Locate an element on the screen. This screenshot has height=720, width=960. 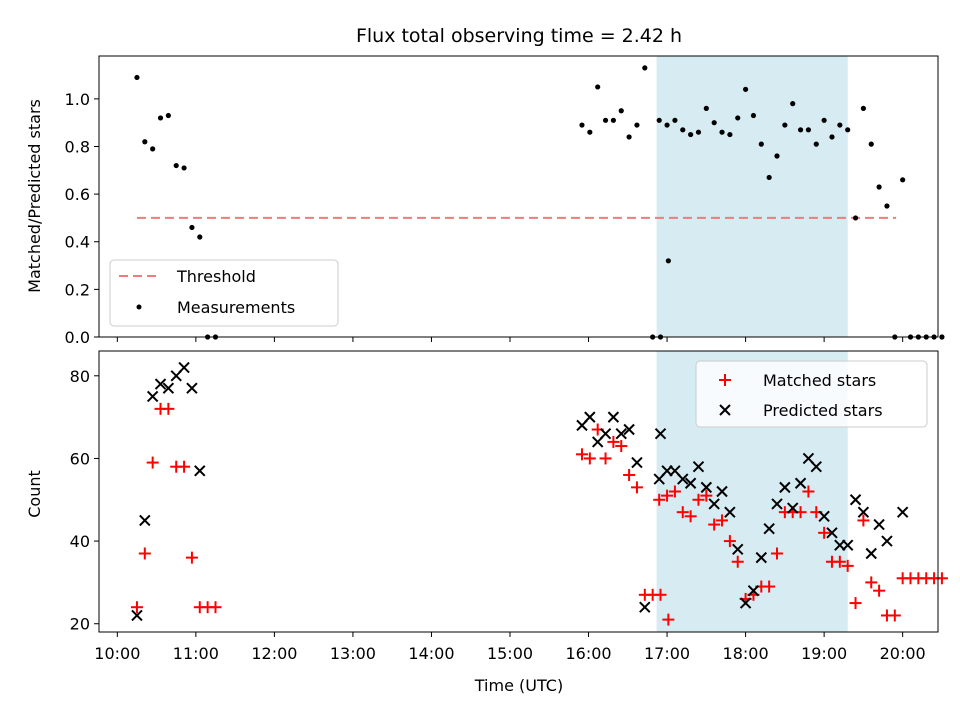
top-y-tick-label: 0.6 is located at coordinates (77, 194).